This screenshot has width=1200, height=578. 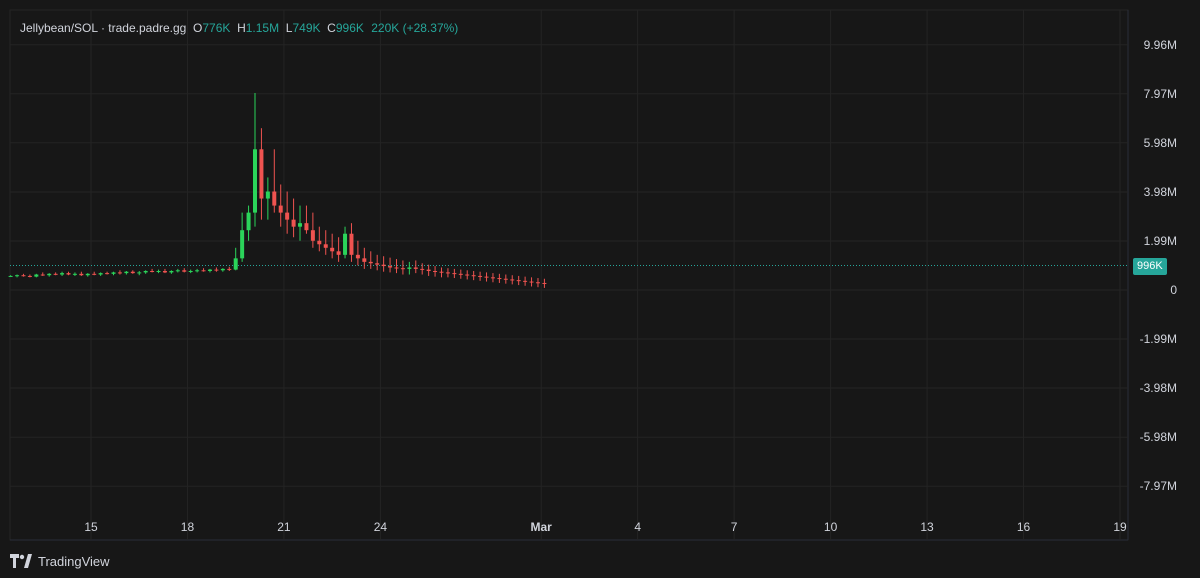 I want to click on tradingview-logo-icon, so click(x=21, y=561).